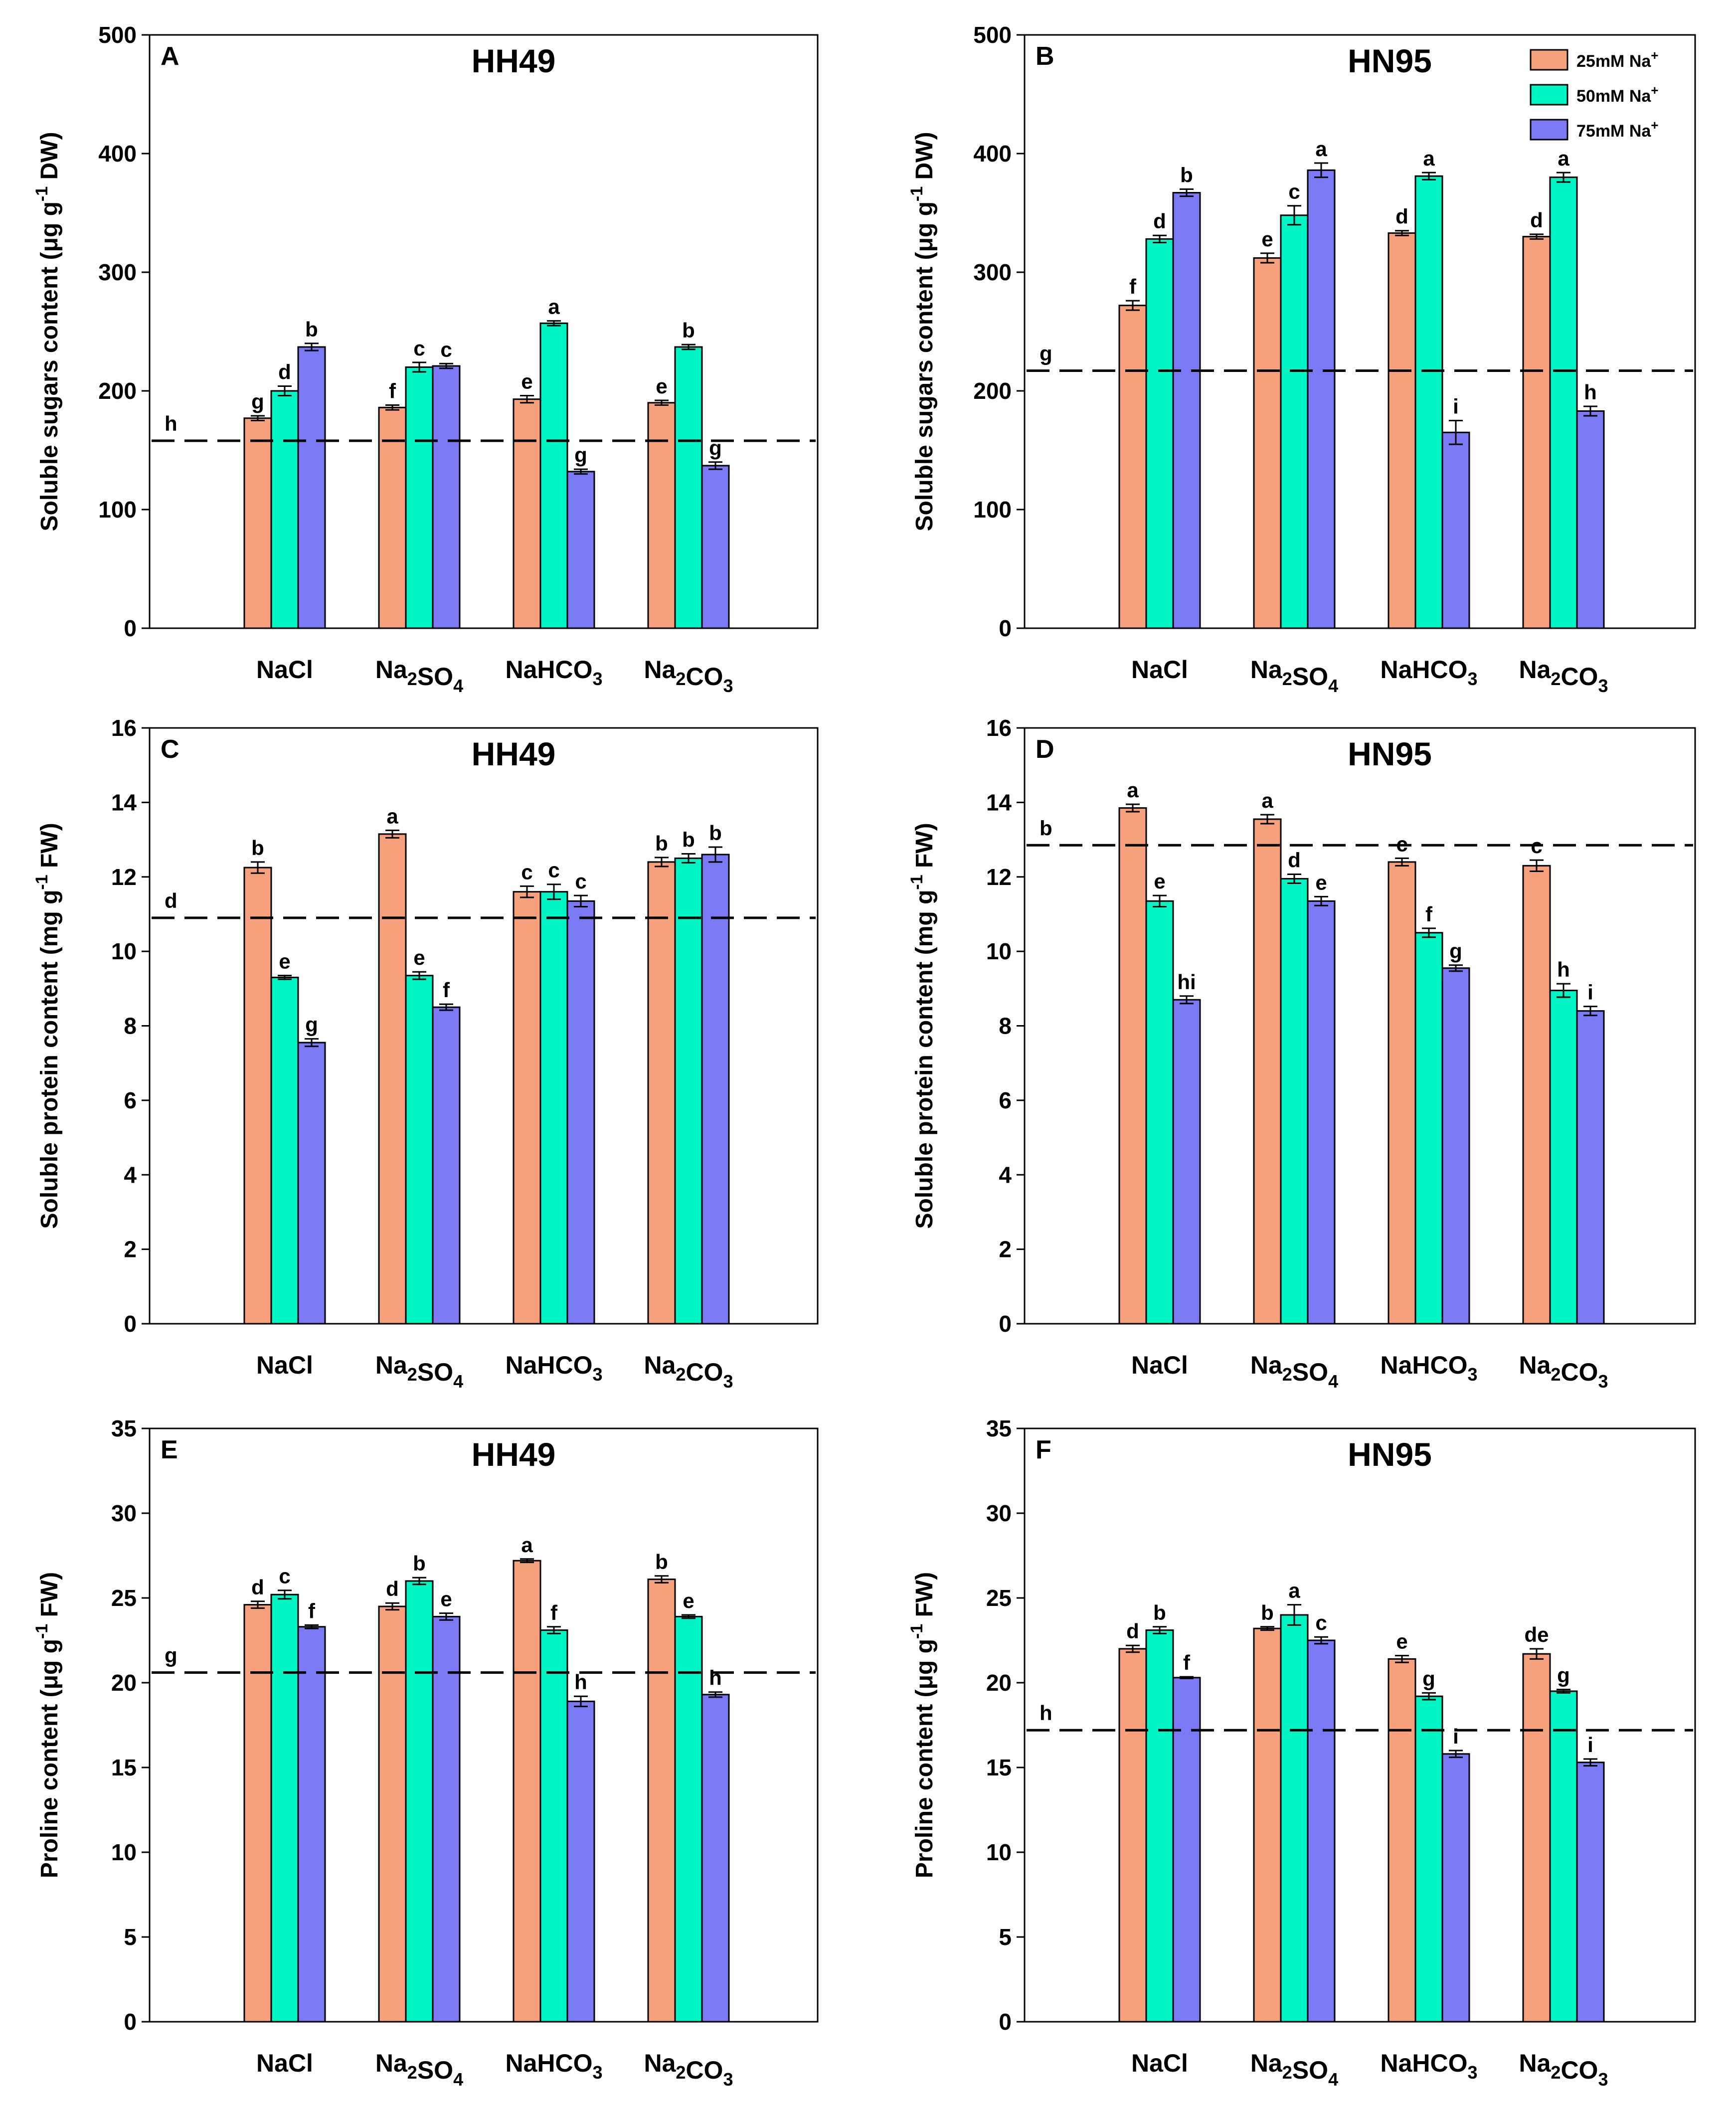  What do you see at coordinates (1294, 1371) in the screenshot?
I see `category-label: Na2SO4` at bounding box center [1294, 1371].